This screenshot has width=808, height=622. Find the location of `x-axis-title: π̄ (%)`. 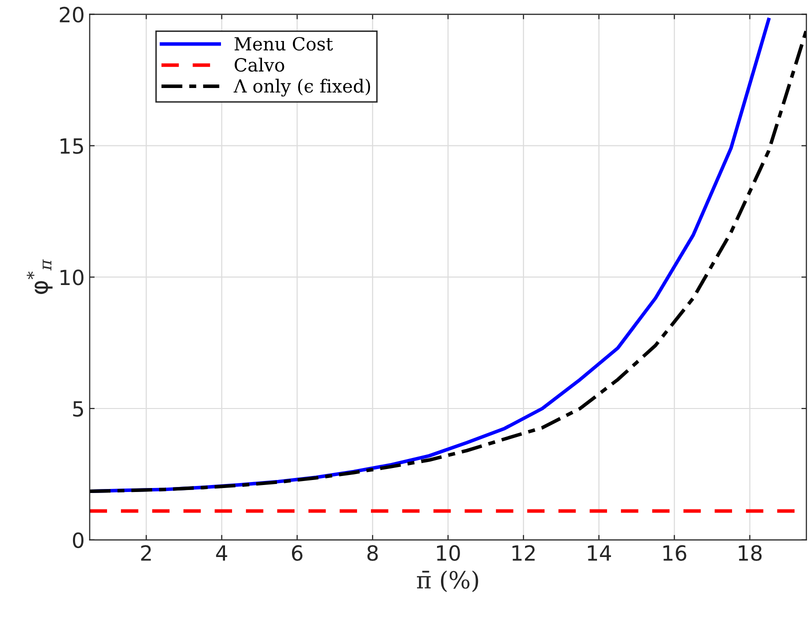

x-axis-title: π̄ (%) is located at coordinates (447, 581).